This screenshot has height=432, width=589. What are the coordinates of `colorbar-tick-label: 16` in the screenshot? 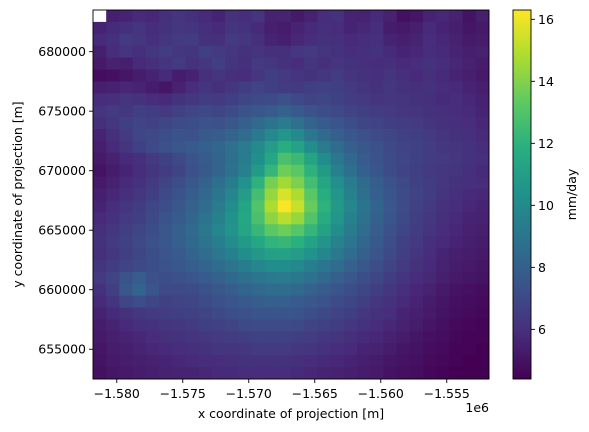 It's located at (546, 19).